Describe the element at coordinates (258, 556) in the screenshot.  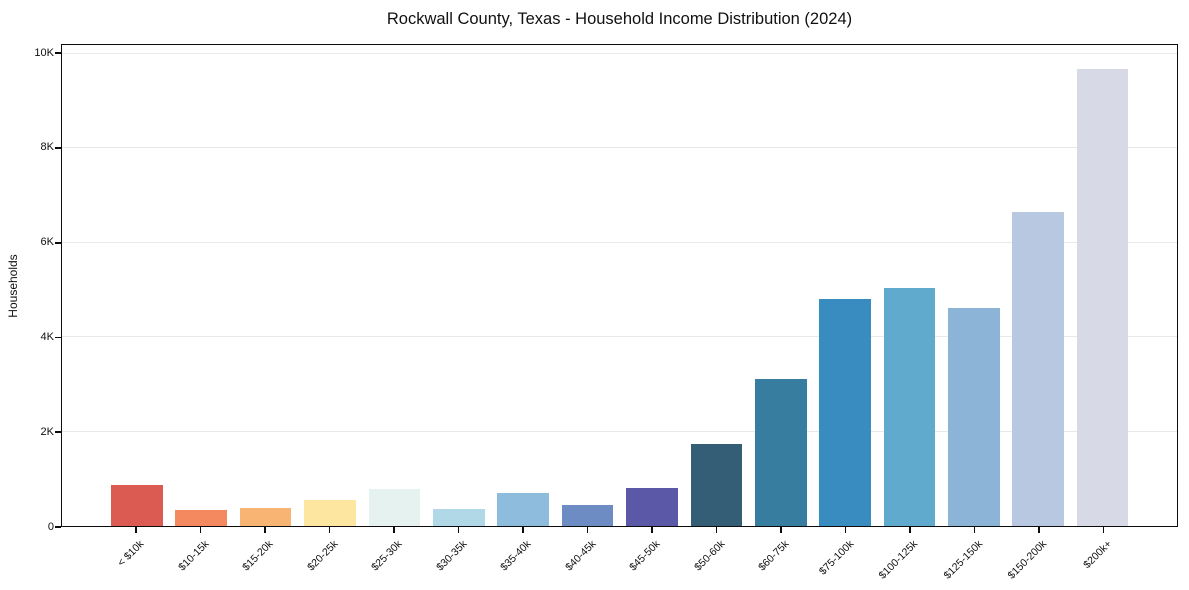
I see `x-tick-label: $15-20k` at that location.